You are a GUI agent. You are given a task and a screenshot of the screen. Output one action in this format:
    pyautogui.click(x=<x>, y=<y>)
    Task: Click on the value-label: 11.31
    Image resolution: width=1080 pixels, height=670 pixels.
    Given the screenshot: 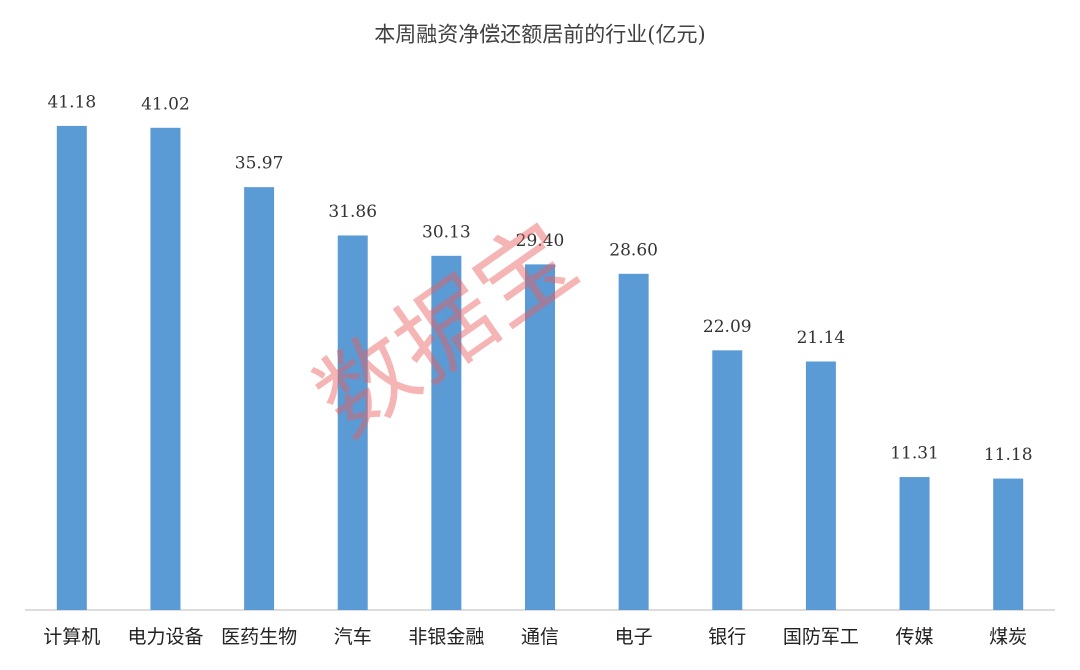 What is the action you would take?
    pyautogui.click(x=914, y=454)
    